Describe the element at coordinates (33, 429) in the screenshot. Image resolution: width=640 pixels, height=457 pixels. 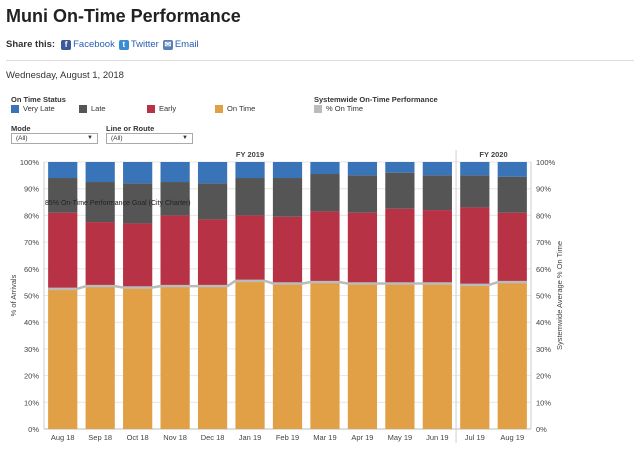
I see `y-tick-label-left: 0%` at that location.